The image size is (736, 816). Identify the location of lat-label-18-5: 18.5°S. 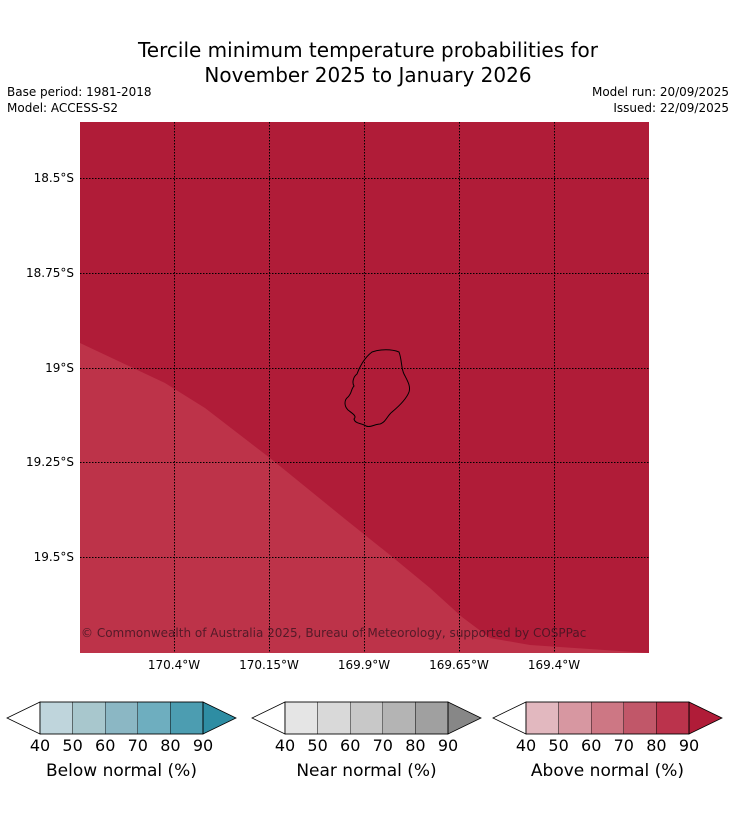
(53, 178).